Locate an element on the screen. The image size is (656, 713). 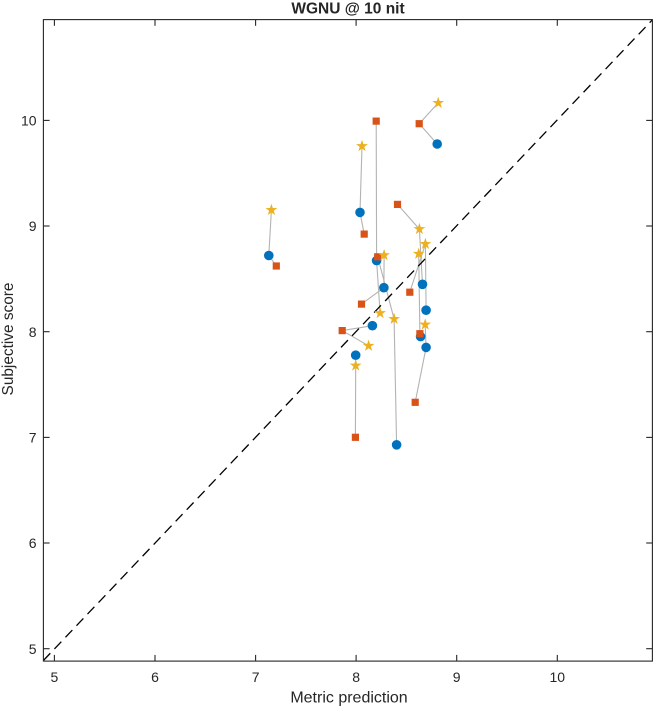
svg-text: Metric prediction is located at coordinates (348, 697).